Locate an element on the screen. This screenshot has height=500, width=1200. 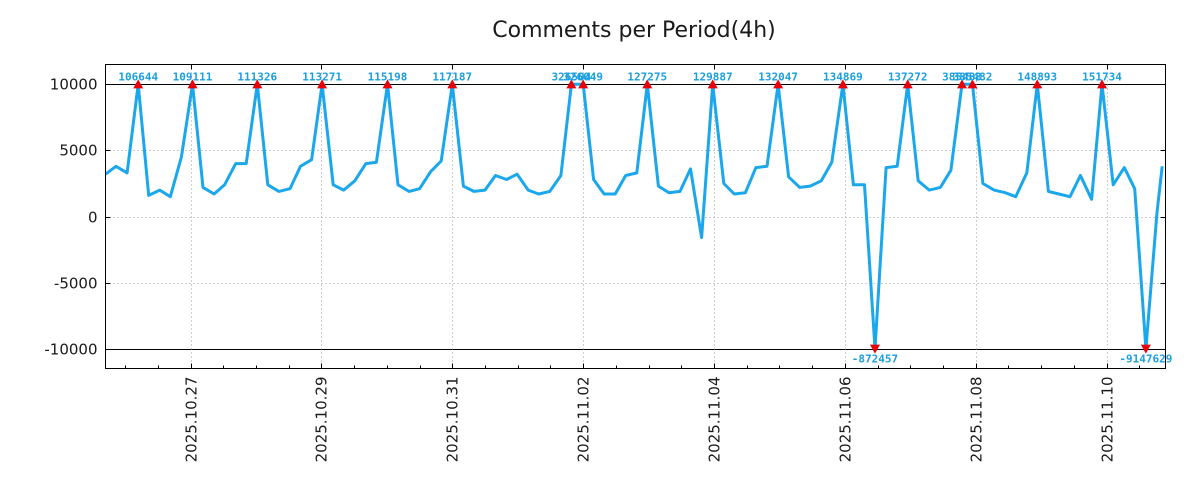
data-label: 134869 is located at coordinates (843, 76).